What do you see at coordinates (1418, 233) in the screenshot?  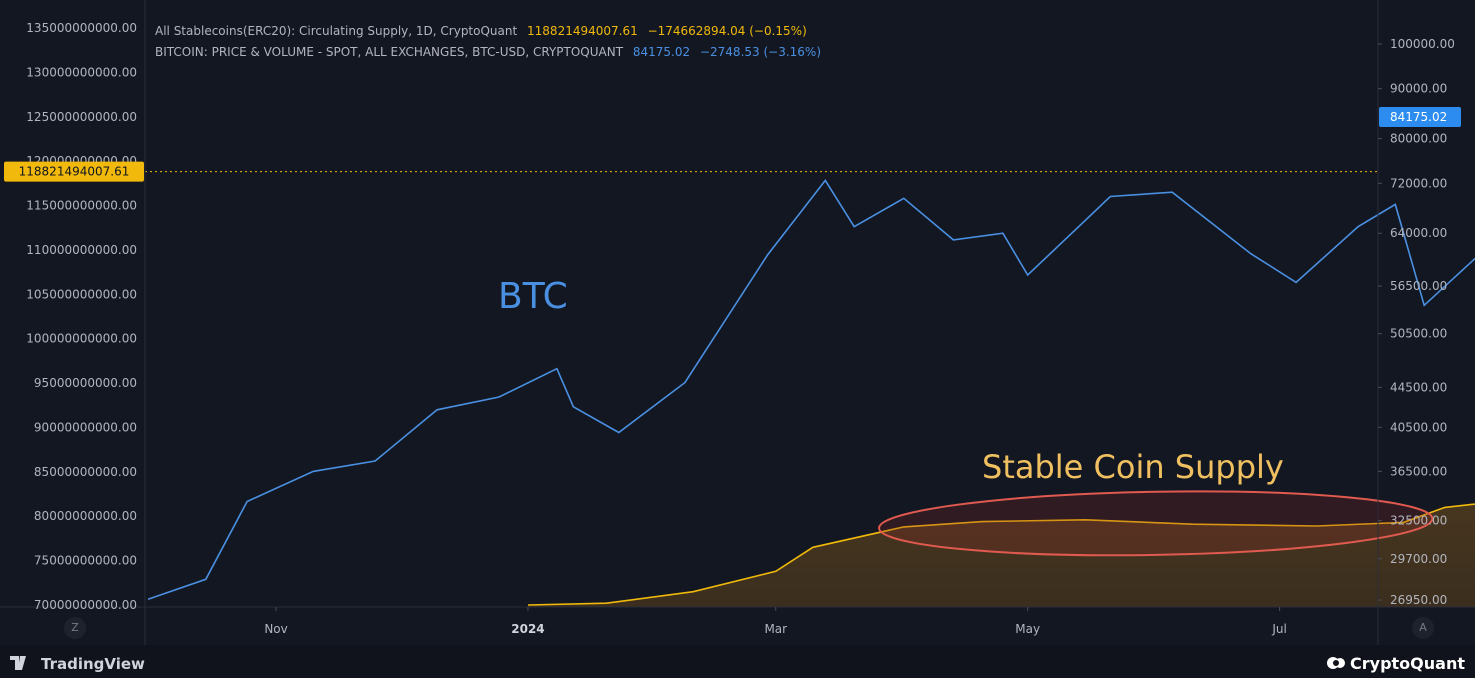 I see `right-axis-tick-label: 64000.00` at bounding box center [1418, 233].